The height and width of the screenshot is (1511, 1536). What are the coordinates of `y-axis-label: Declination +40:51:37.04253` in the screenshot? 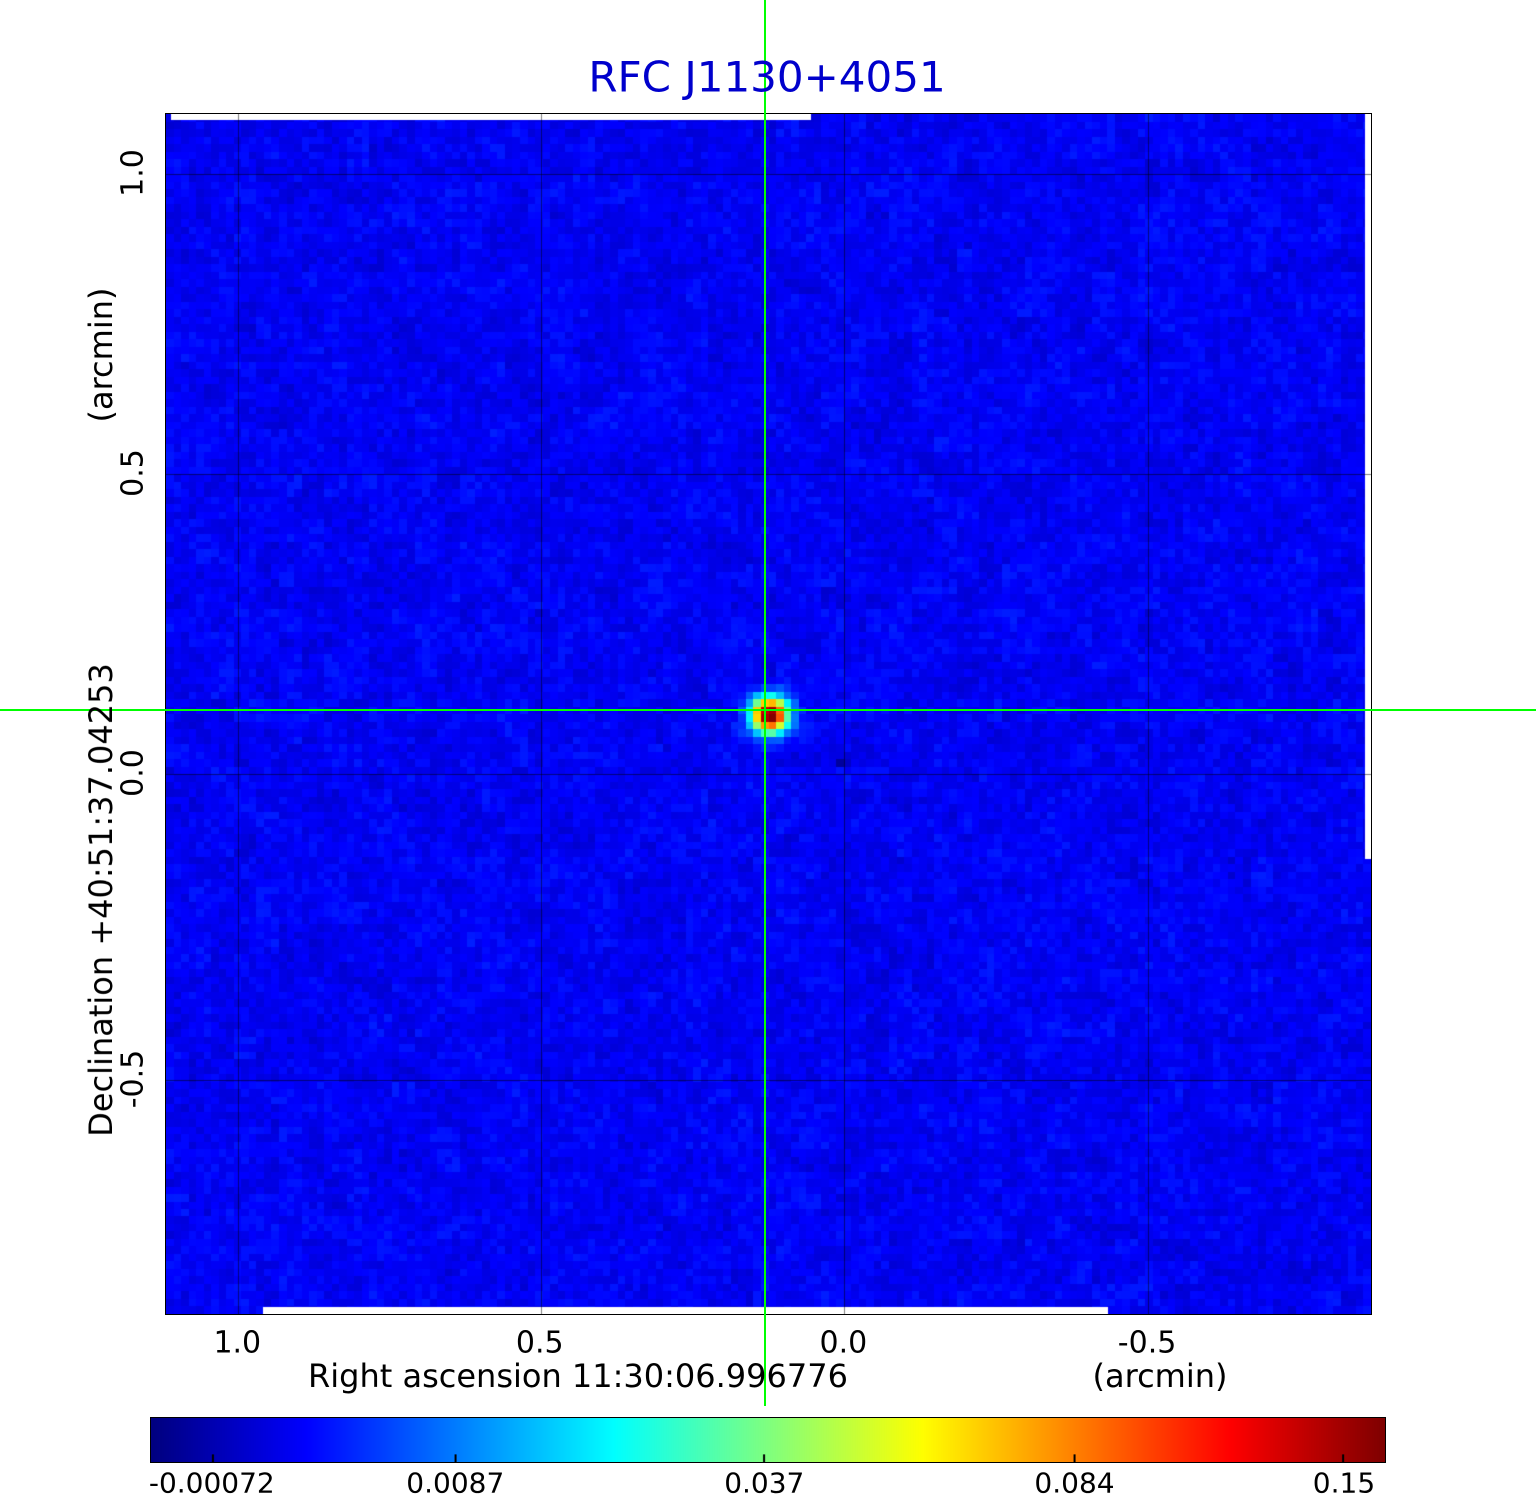 It's located at (101, 900).